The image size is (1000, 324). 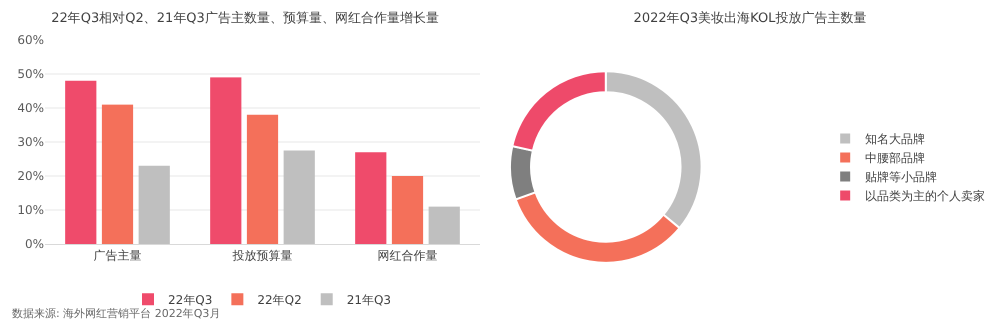 I want to click on chart-title: 22年Q3相对Q2、21年Q3广告主数量、预算量、网红合作量增长量, so click(x=245, y=18).